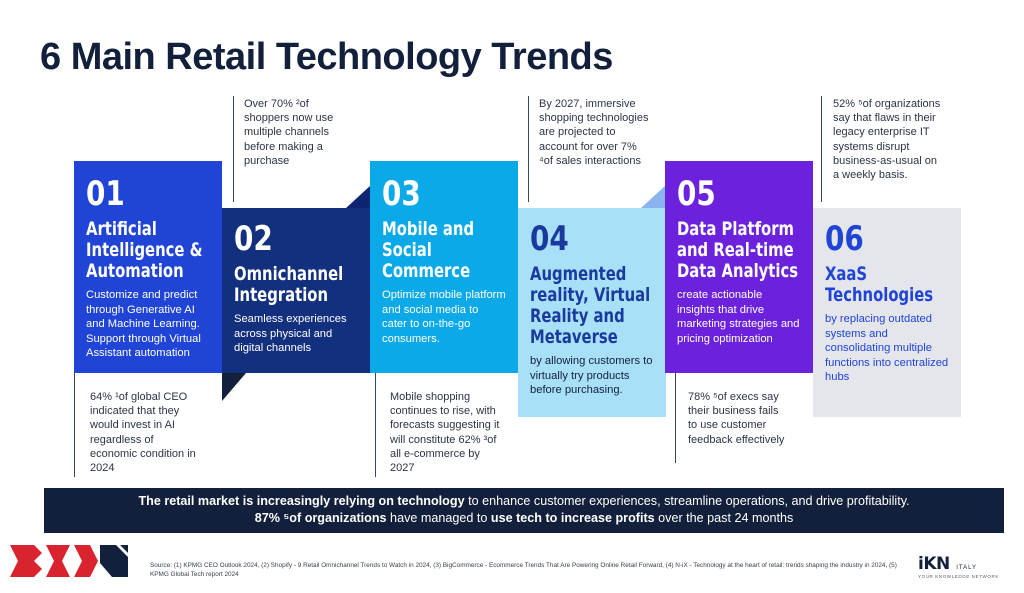 The height and width of the screenshot is (593, 1024). Describe the element at coordinates (966, 568) in the screenshot. I see `ikn-logo-country: ITALY` at that location.